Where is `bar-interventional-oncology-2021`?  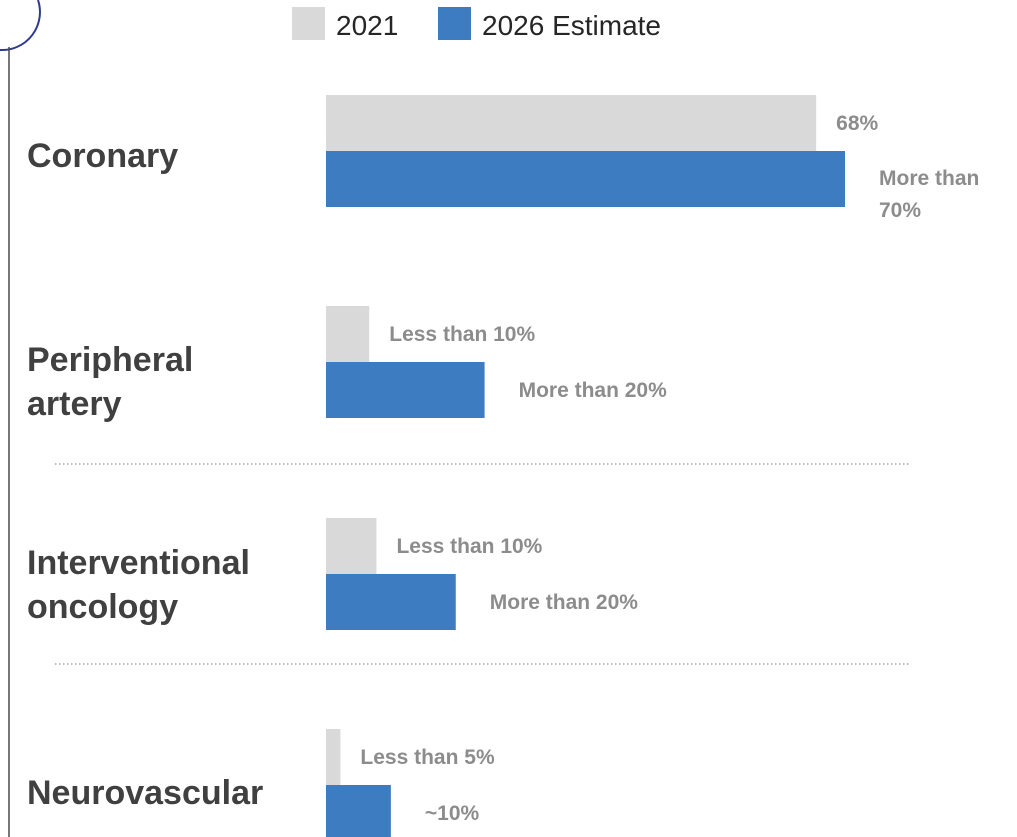 bar-interventional-oncology-2021 is located at coordinates (351, 546).